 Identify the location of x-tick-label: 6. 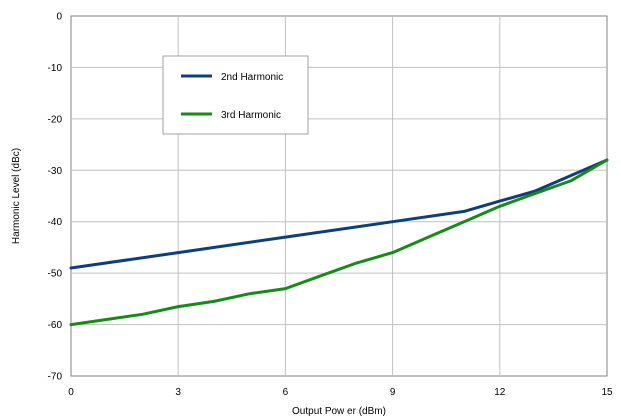
(286, 392).